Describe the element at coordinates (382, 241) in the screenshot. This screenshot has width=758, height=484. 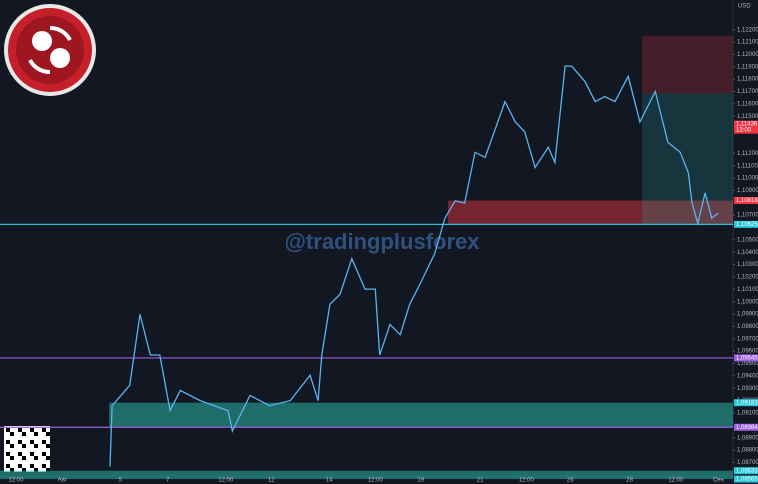
I see `watermark: @tradingplusforex` at that location.